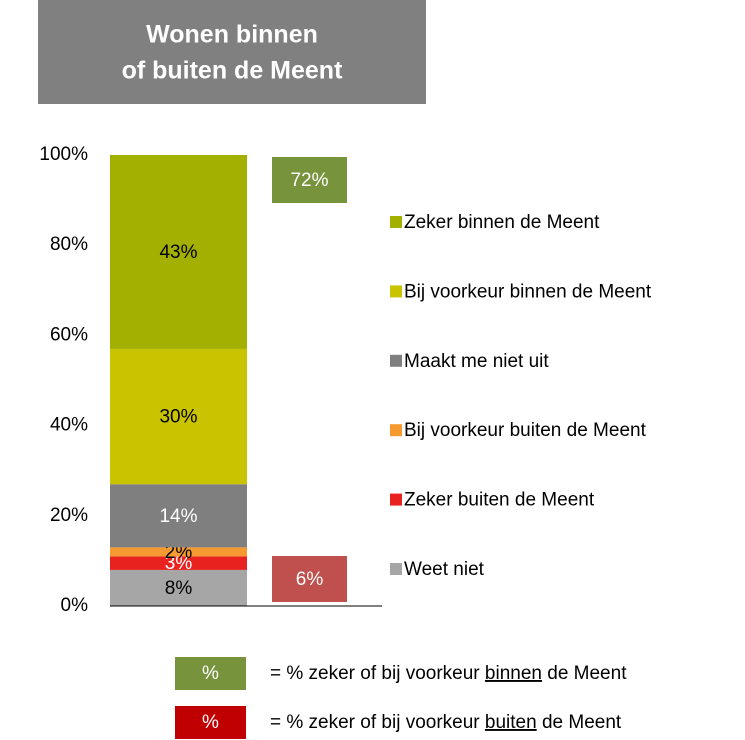 Image resolution: width=745 pixels, height=740 pixels. Describe the element at coordinates (75, 605) in the screenshot. I see `y-tick-label: 0%` at that location.